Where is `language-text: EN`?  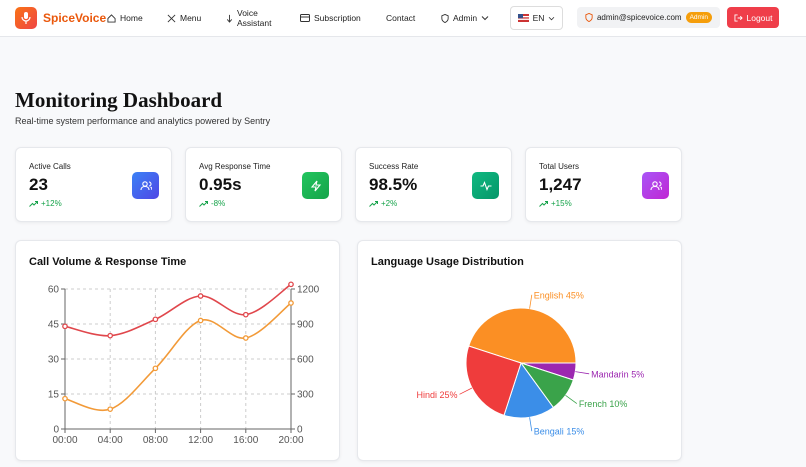
language-text: EN is located at coordinates (538, 18).